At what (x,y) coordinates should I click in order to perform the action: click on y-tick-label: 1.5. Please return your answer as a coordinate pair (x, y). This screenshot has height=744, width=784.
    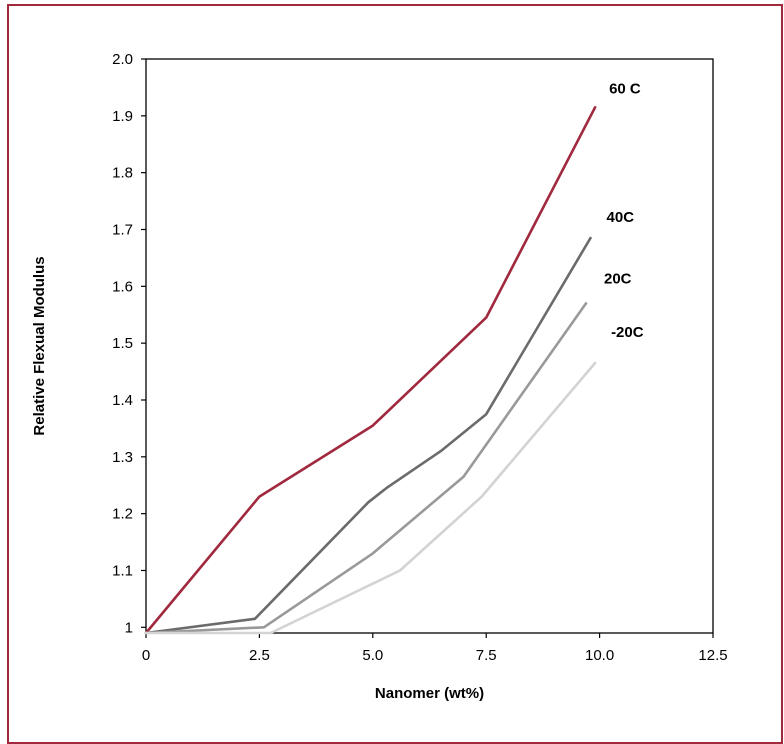
    Looking at the image, I should click on (122, 343).